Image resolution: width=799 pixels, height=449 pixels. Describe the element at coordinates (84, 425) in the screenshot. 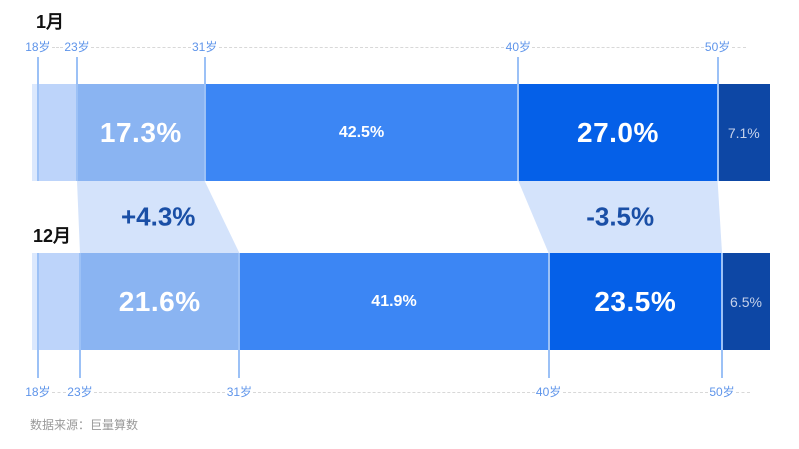

I see `source-note: 数据来源：巨量算数` at that location.